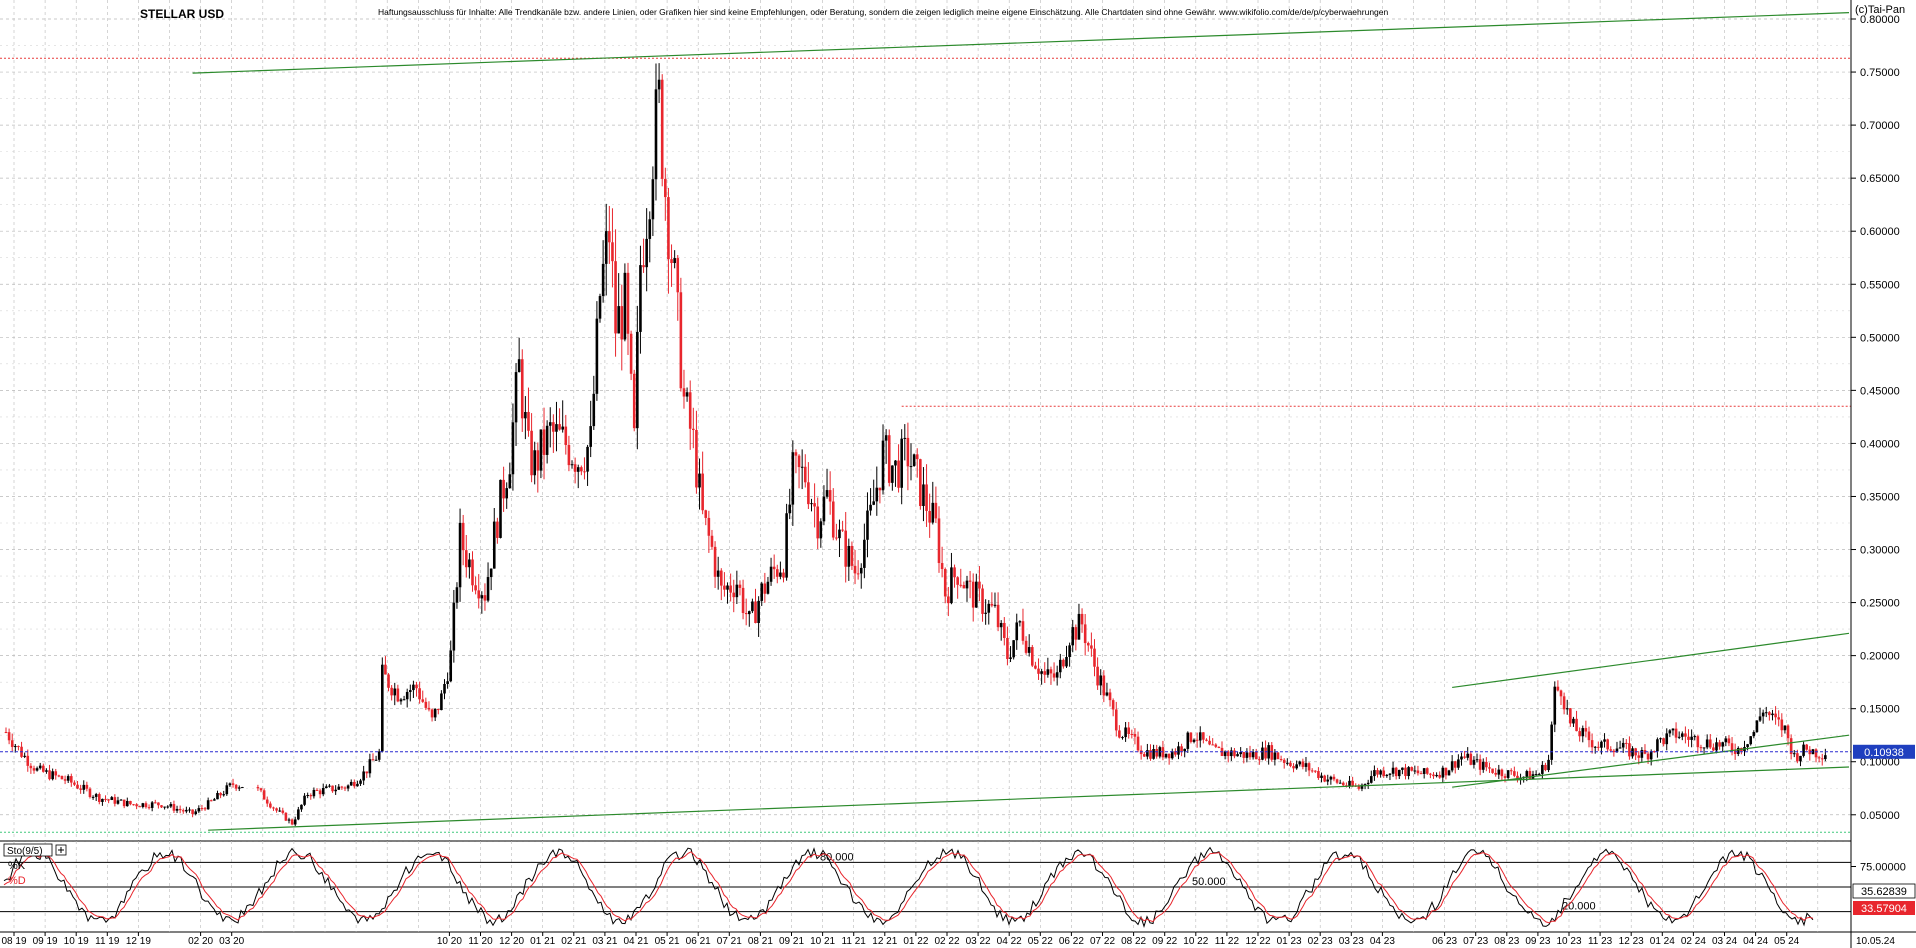 The height and width of the screenshot is (948, 1916). I want to click on time-tick-label: 02 20, so click(200, 941).